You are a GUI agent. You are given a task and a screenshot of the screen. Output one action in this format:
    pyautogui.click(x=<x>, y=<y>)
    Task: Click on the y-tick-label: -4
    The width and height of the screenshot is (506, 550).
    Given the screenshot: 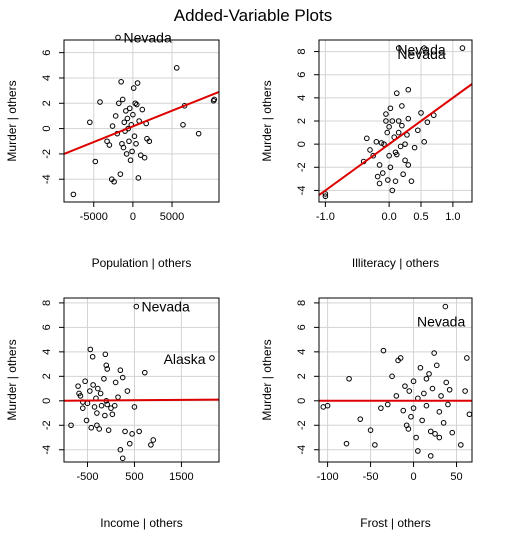 What is the action you would take?
    pyautogui.click(x=302, y=450)
    